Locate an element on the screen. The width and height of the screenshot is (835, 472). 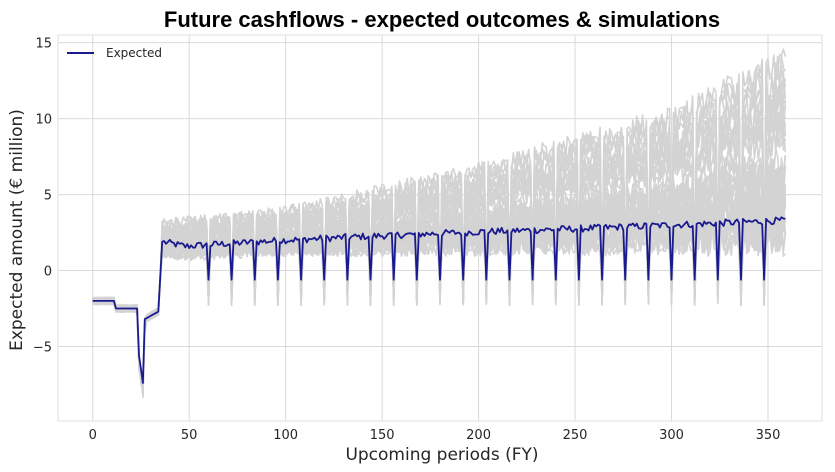
x-tick-label: 300 is located at coordinates (671, 435).